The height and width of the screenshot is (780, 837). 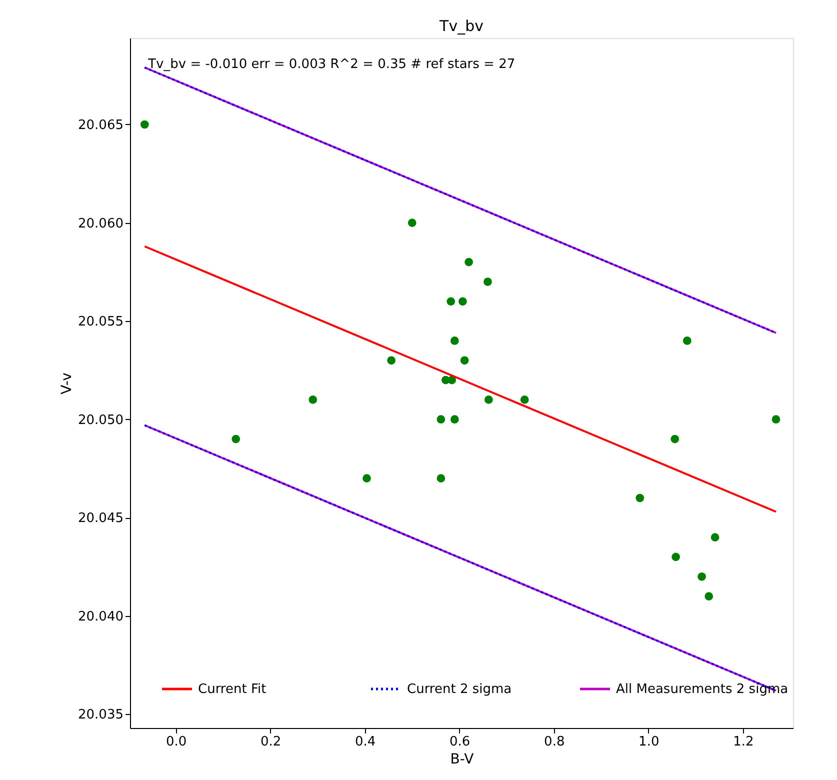 What do you see at coordinates (232, 689) in the screenshot?
I see `legend-label: Current Fit` at bounding box center [232, 689].